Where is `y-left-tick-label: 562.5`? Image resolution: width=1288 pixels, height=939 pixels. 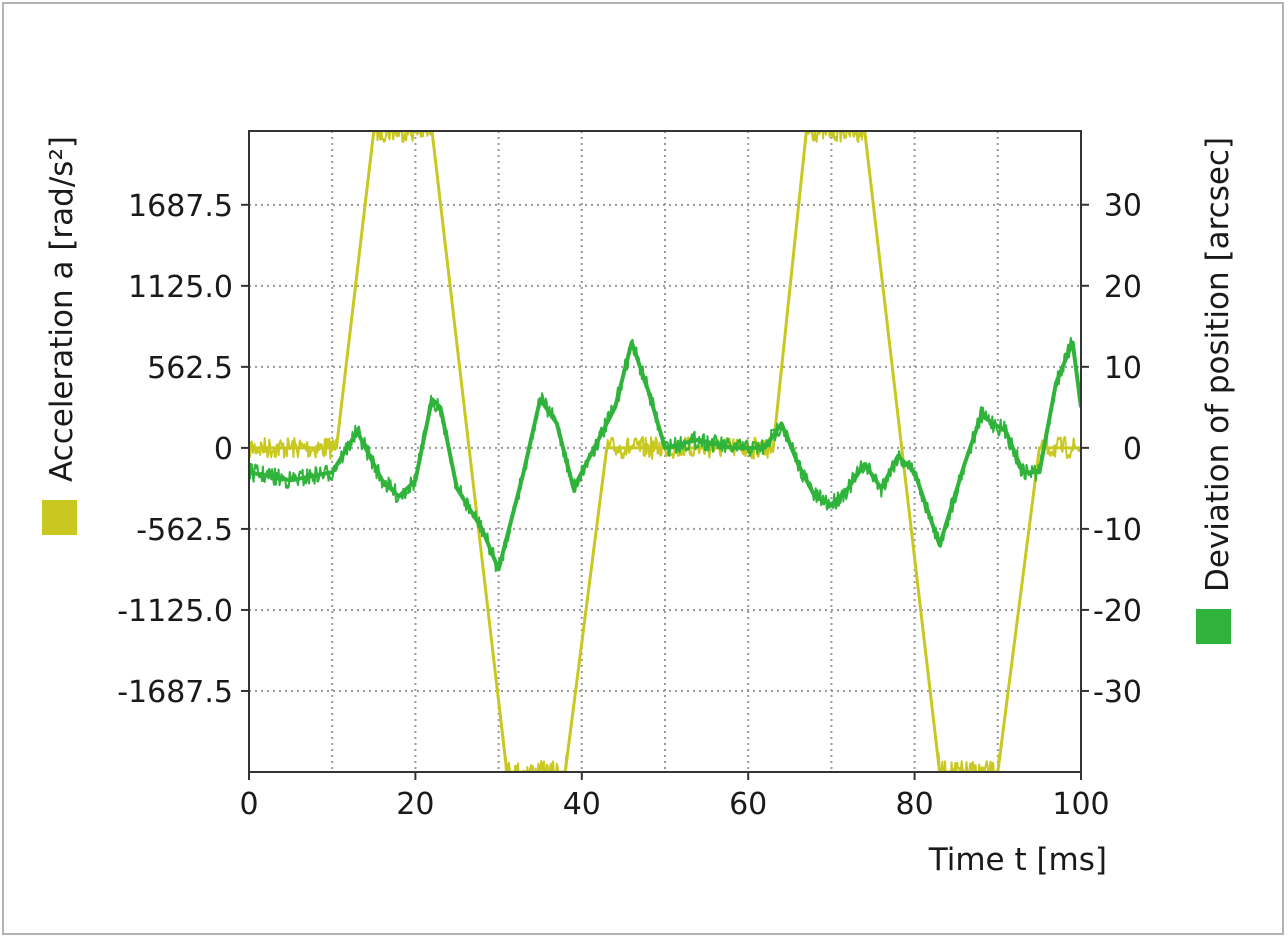 y-left-tick-label: 562.5 is located at coordinates (190, 368).